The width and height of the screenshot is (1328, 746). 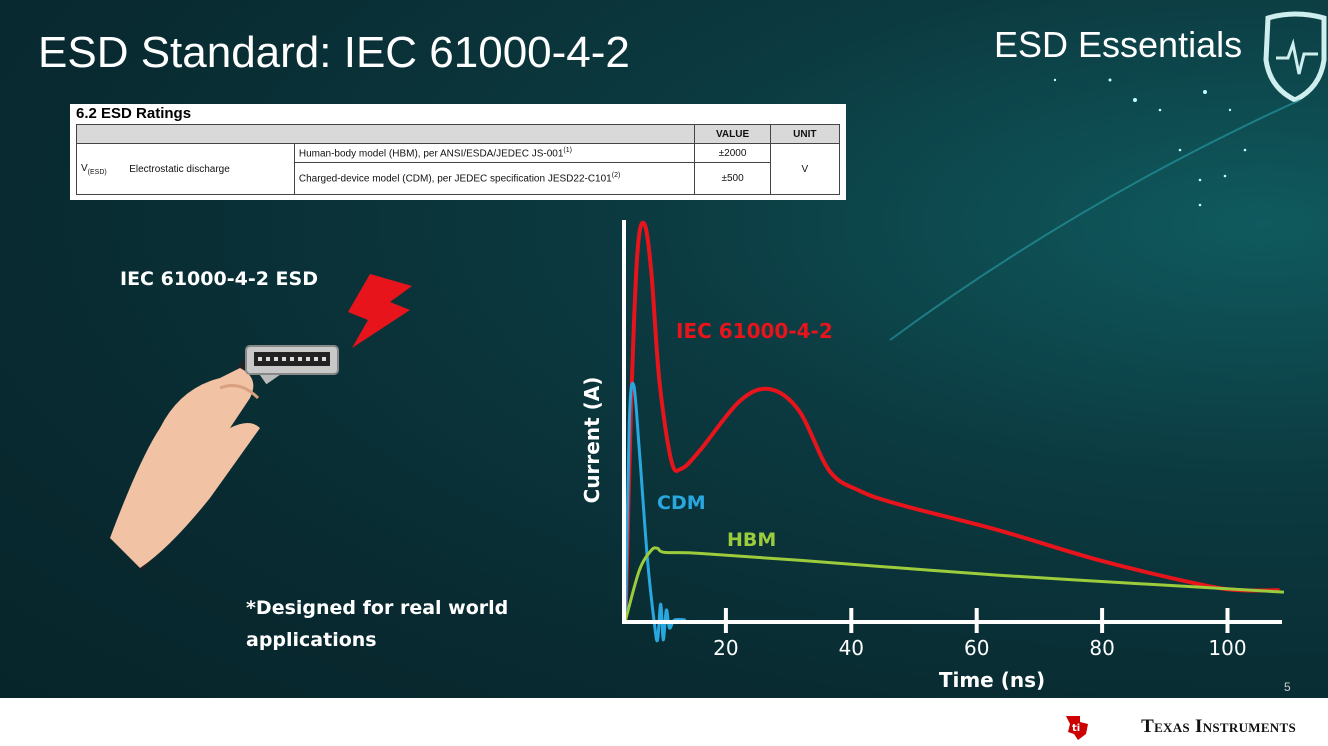 I want to click on symbol-sub: (ESD), so click(x=97, y=172).